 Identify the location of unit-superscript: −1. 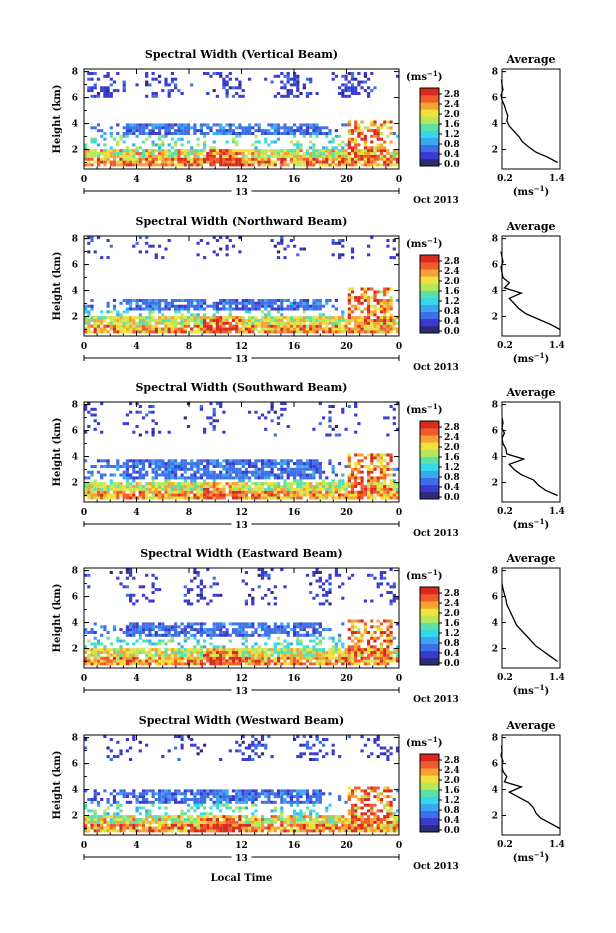
(539, 687).